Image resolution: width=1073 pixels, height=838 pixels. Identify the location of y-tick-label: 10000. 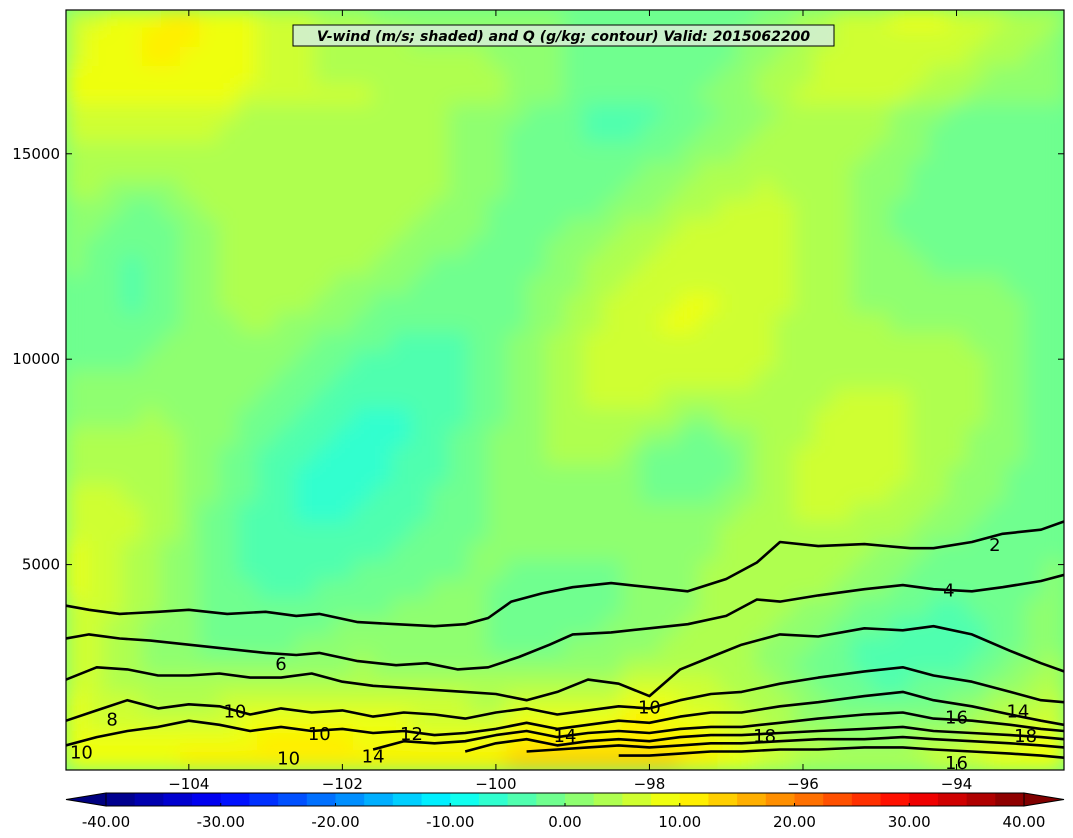
(36, 359).